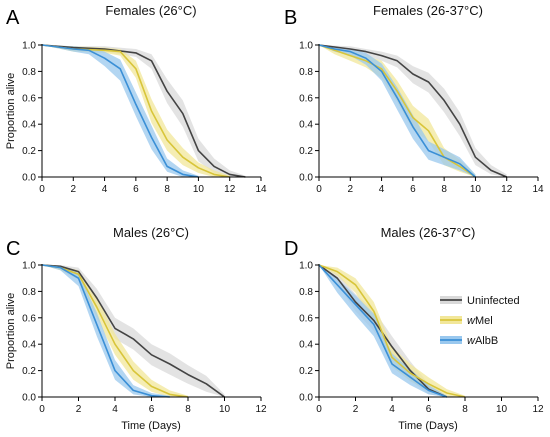 The width and height of the screenshot is (550, 437). I want to click on confidence-band-wmel, so click(136, 111).